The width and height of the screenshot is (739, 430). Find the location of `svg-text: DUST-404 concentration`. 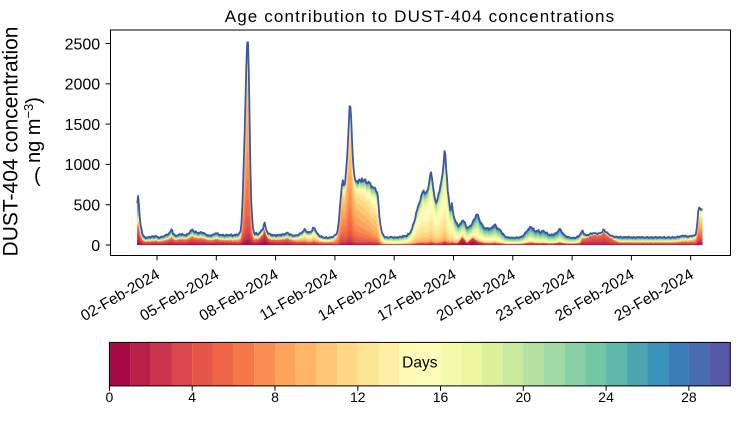

svg-text: DUST-404 concentration is located at coordinates (11, 142).